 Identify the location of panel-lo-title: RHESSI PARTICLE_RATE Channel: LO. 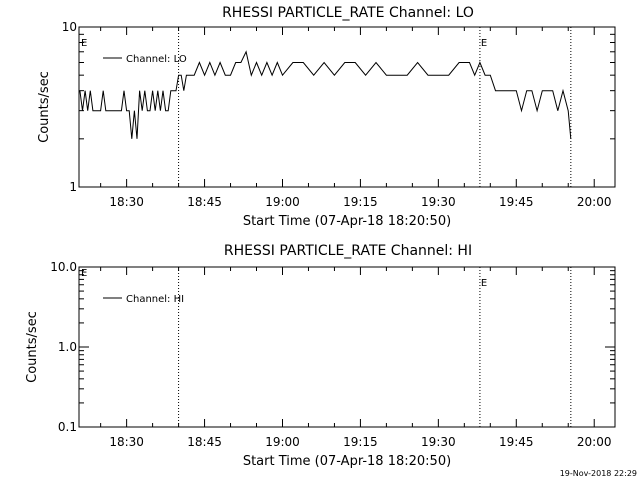
(348, 13).